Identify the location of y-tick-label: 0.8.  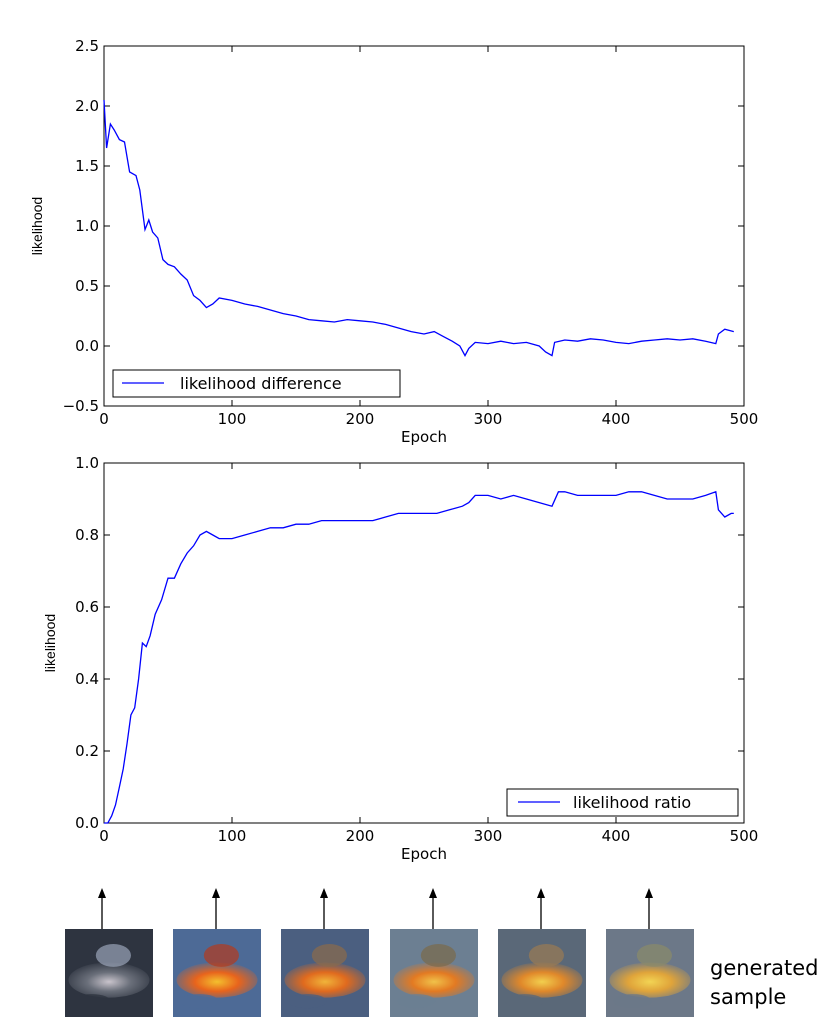
(87, 535).